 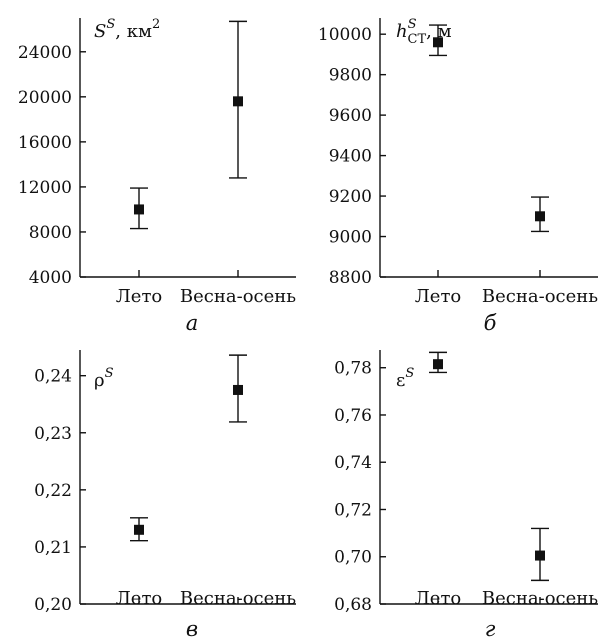 What do you see at coordinates (45, 188) in the screenshot?
I see `y-tick-label: 12000` at bounding box center [45, 188].